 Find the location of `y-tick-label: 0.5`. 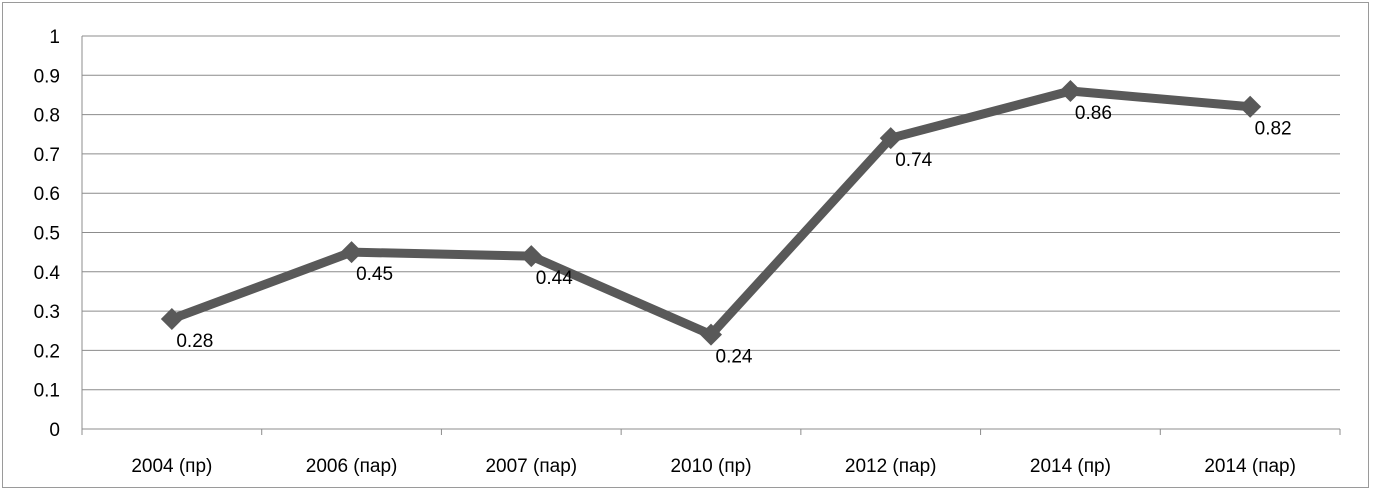

y-tick-label: 0.5 is located at coordinates (47, 234).